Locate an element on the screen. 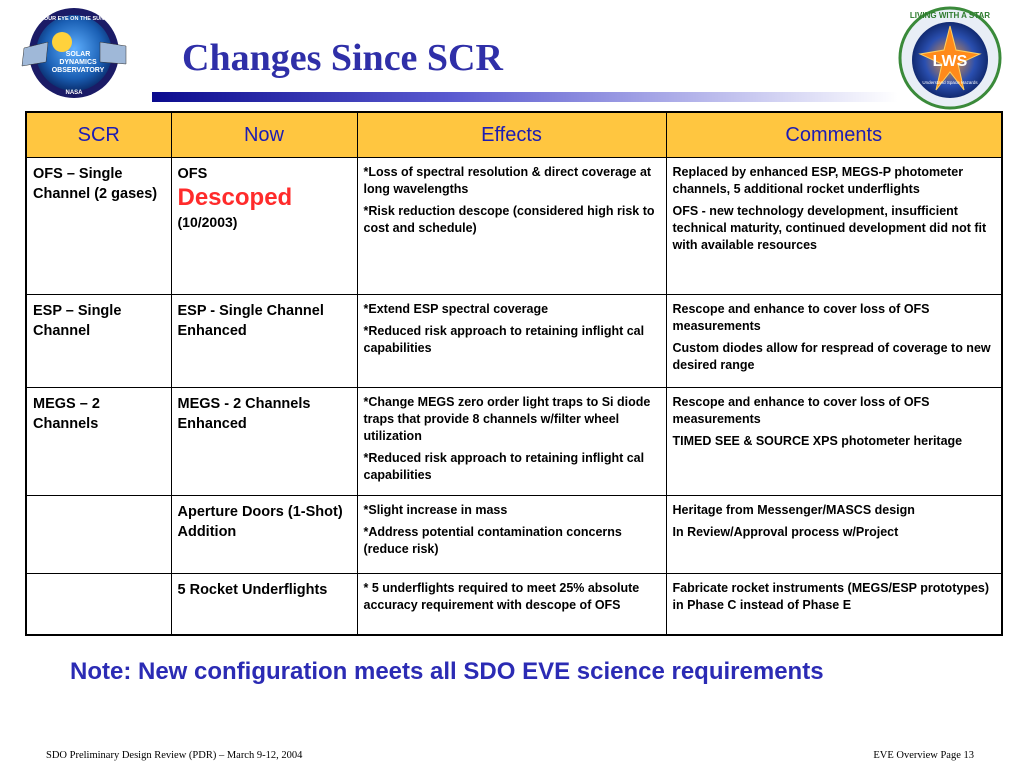 This screenshot has height=768, width=1024. svg-text: SOLAR is located at coordinates (78, 54).